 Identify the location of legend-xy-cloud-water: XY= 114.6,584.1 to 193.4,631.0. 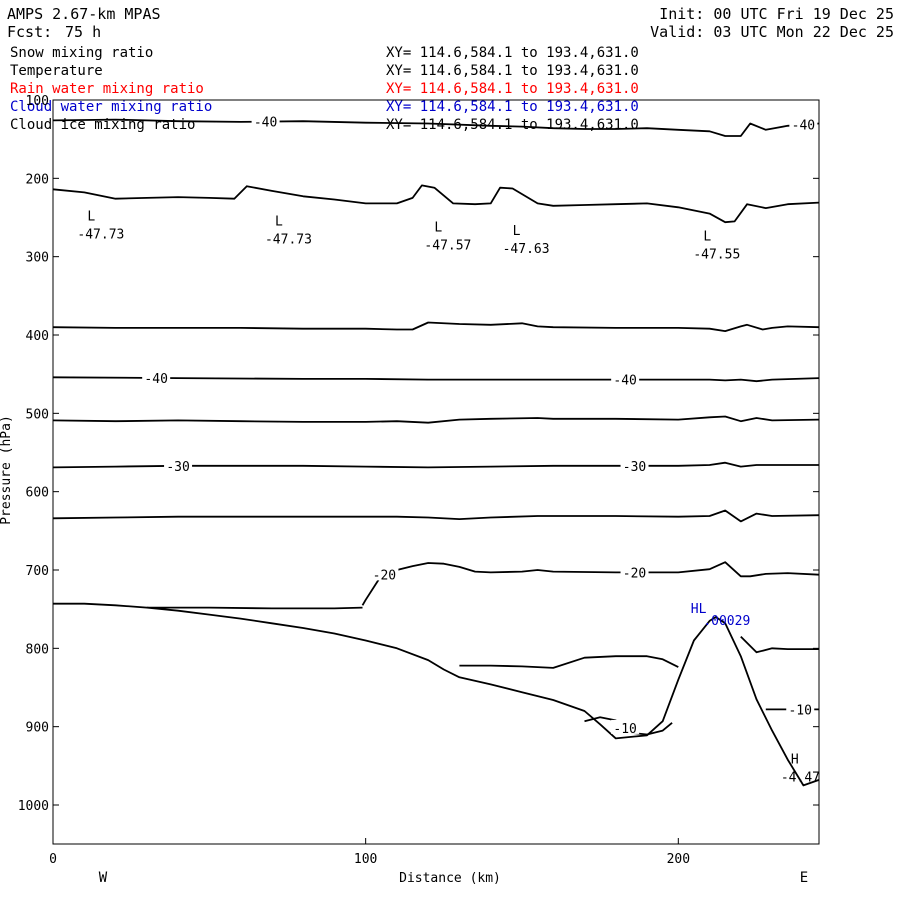
(512, 107).